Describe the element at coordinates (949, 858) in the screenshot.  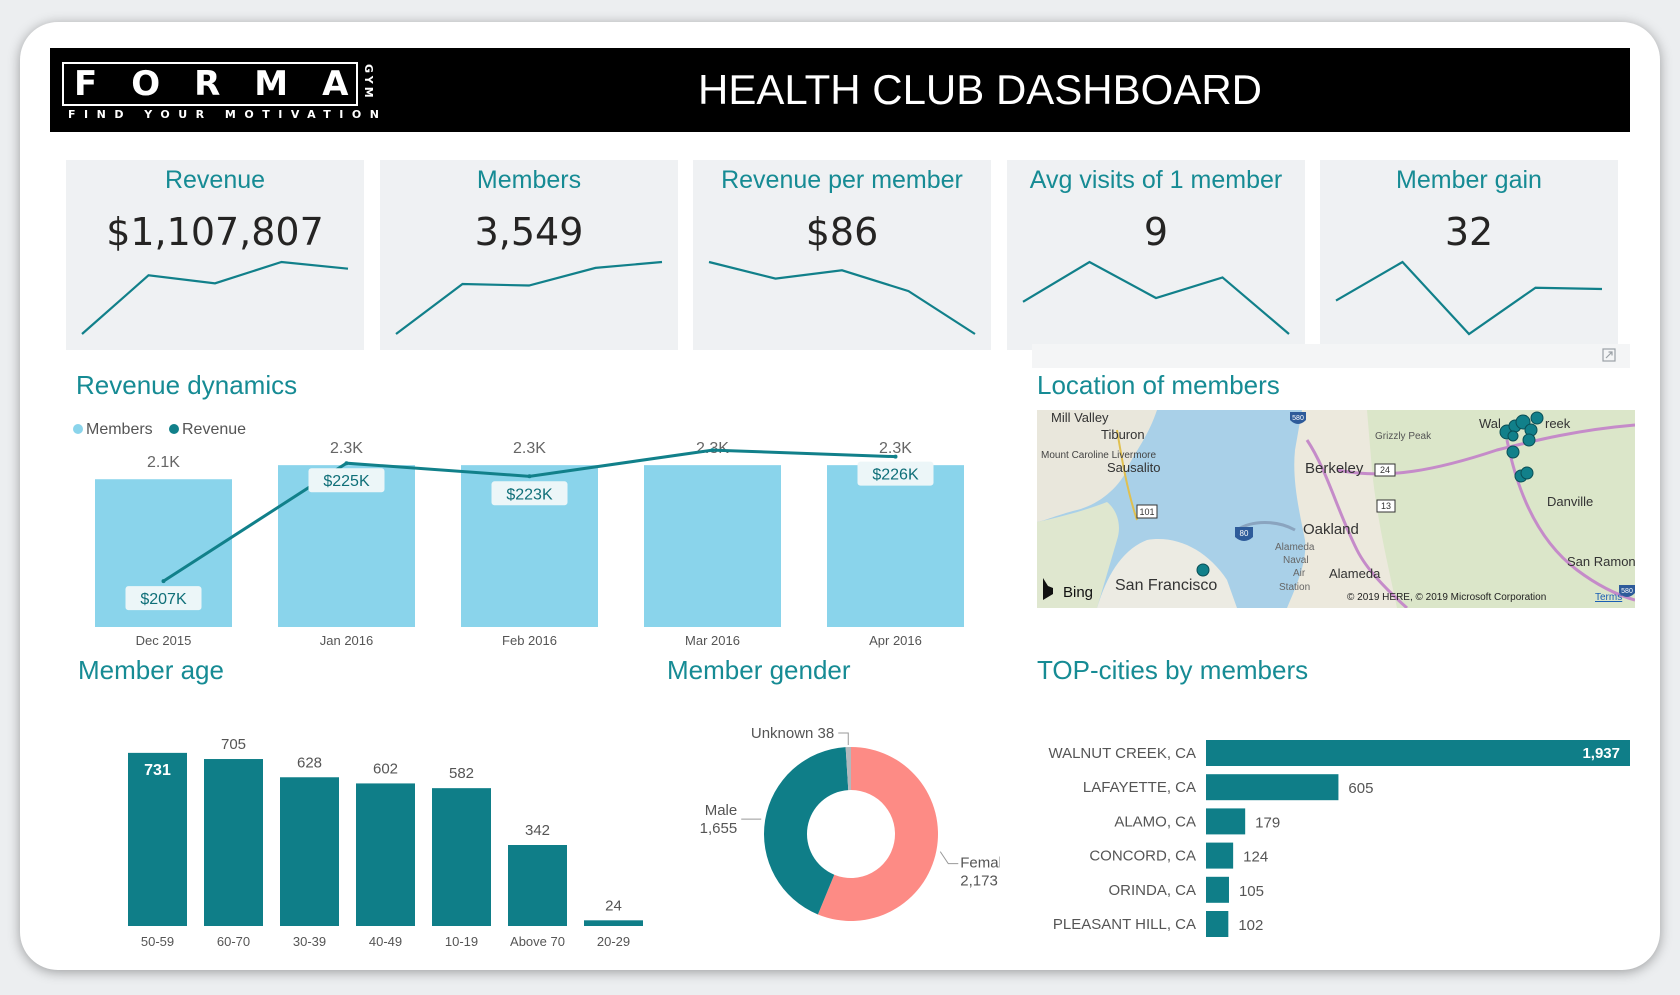
I see `gender-leader-line` at that location.